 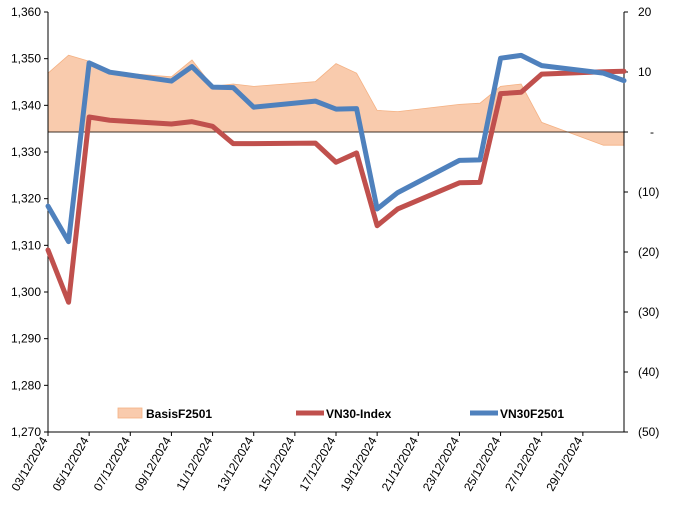 What do you see at coordinates (564, 463) in the screenshot?
I see `x-tick-label: 29/12/2024` at bounding box center [564, 463].